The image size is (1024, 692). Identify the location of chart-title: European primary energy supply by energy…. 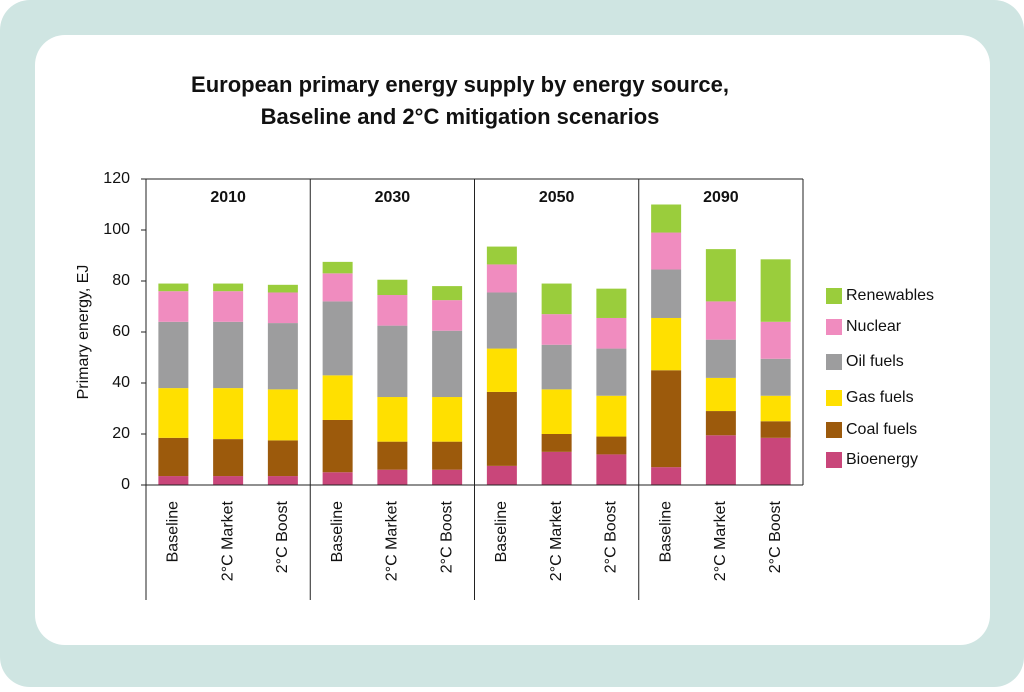
(460, 84).